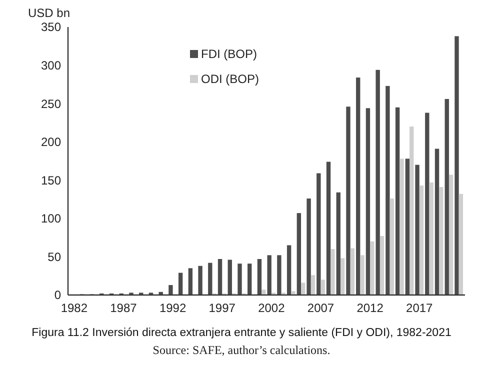 The image size is (483, 371). Describe the element at coordinates (55, 257) in the screenshot. I see `y-tick-label: 50` at that location.